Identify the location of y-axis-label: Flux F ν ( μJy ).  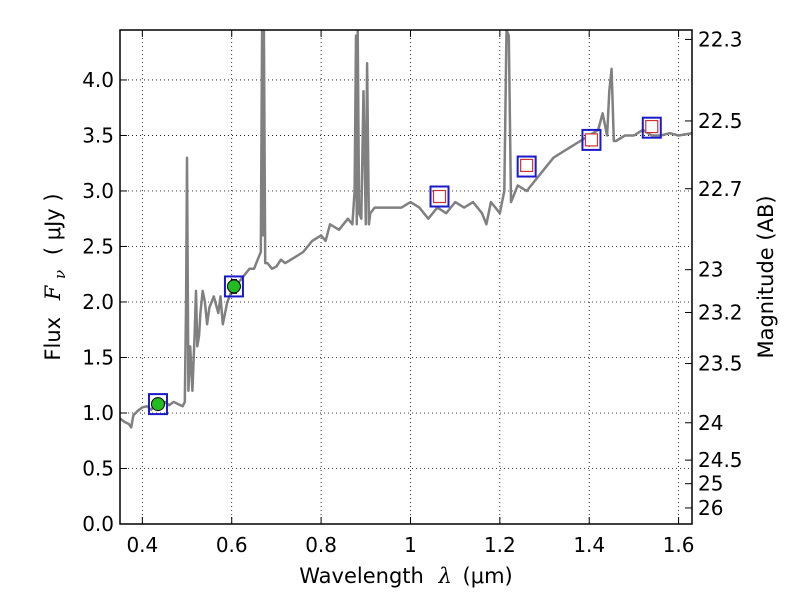
(55, 276).